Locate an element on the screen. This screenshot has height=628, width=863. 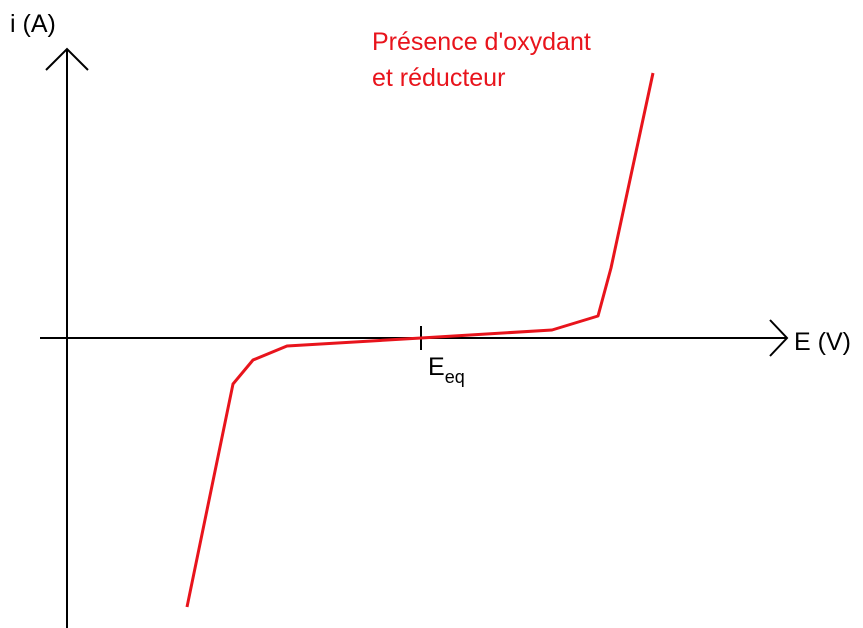
eq-label-main: E is located at coordinates (436, 367).